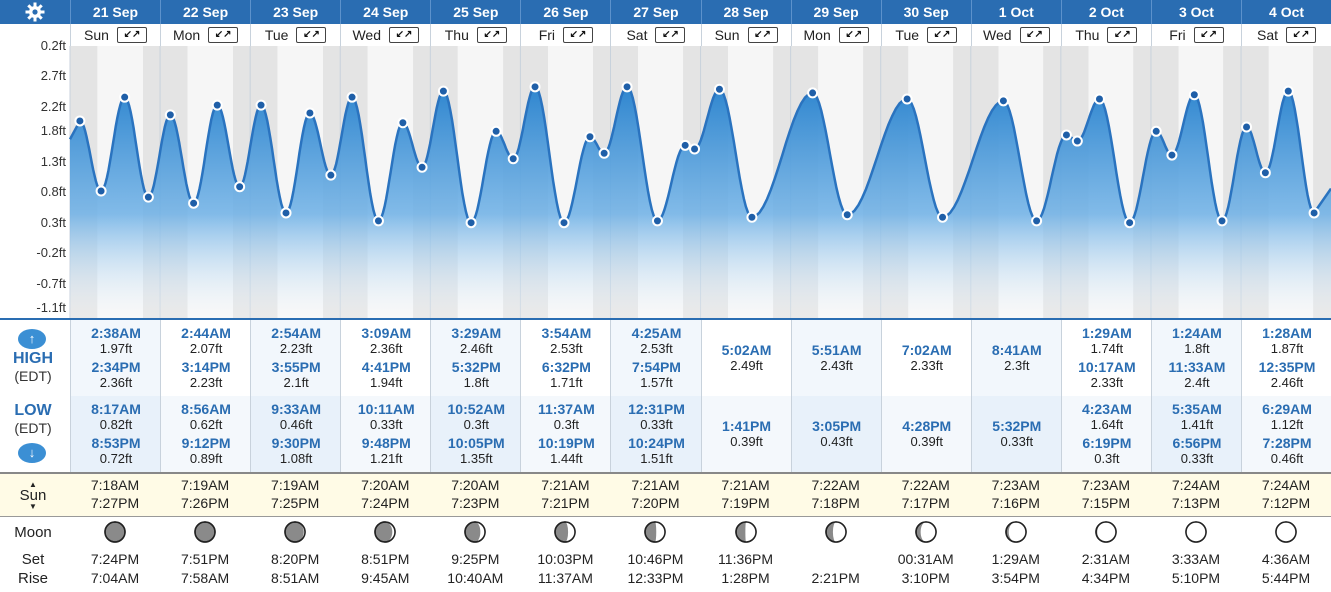 Image resolution: width=1331 pixels, height=592 pixels. Describe the element at coordinates (1105, 503) in the screenshot. I see `sunset-time: 7:15PM` at that location.